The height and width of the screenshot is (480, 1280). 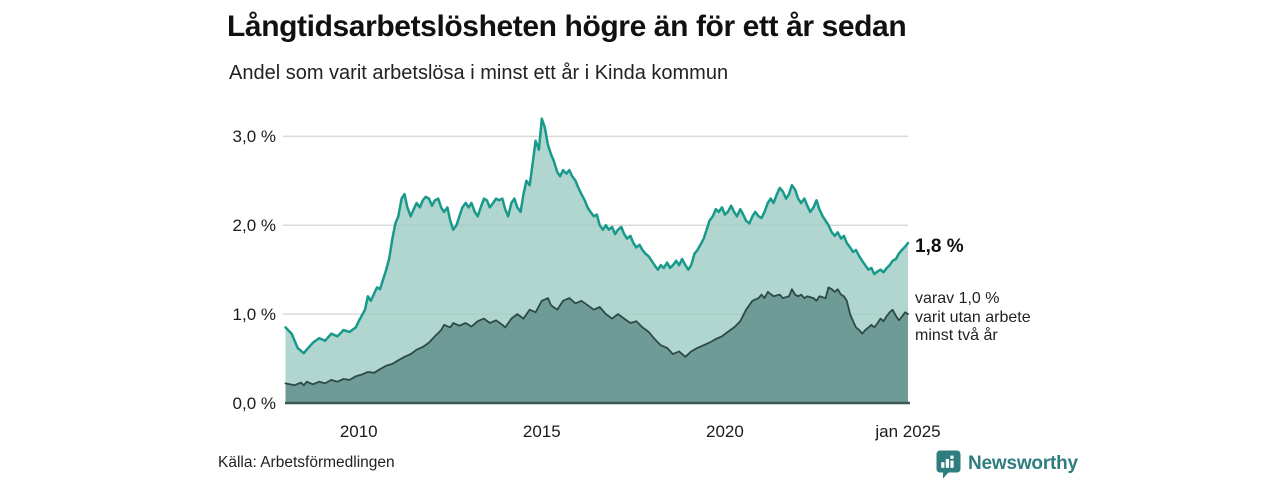 What do you see at coordinates (306, 462) in the screenshot?
I see `source-credit: Källa: Arbetsförmedlingen` at bounding box center [306, 462].